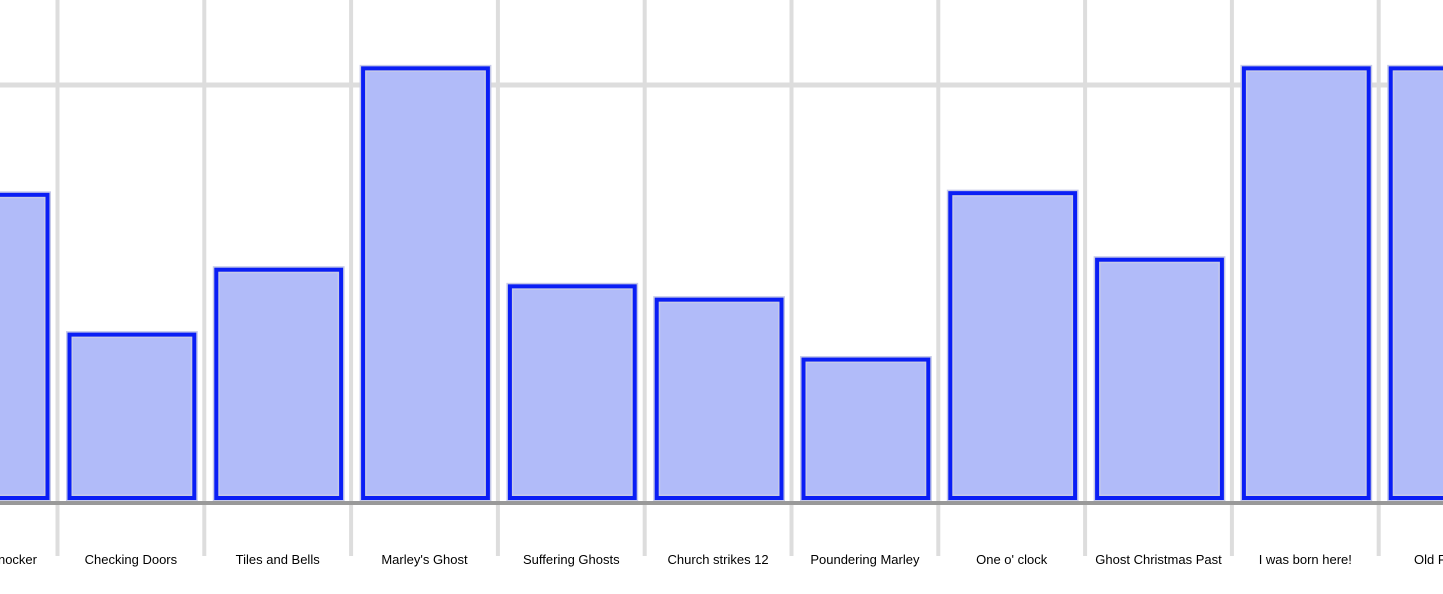 Image resolution: width=1443 pixels, height=594 pixels. Describe the element at coordinates (1012, 559) in the screenshot. I see `x-tick-label: One o' clock` at that location.